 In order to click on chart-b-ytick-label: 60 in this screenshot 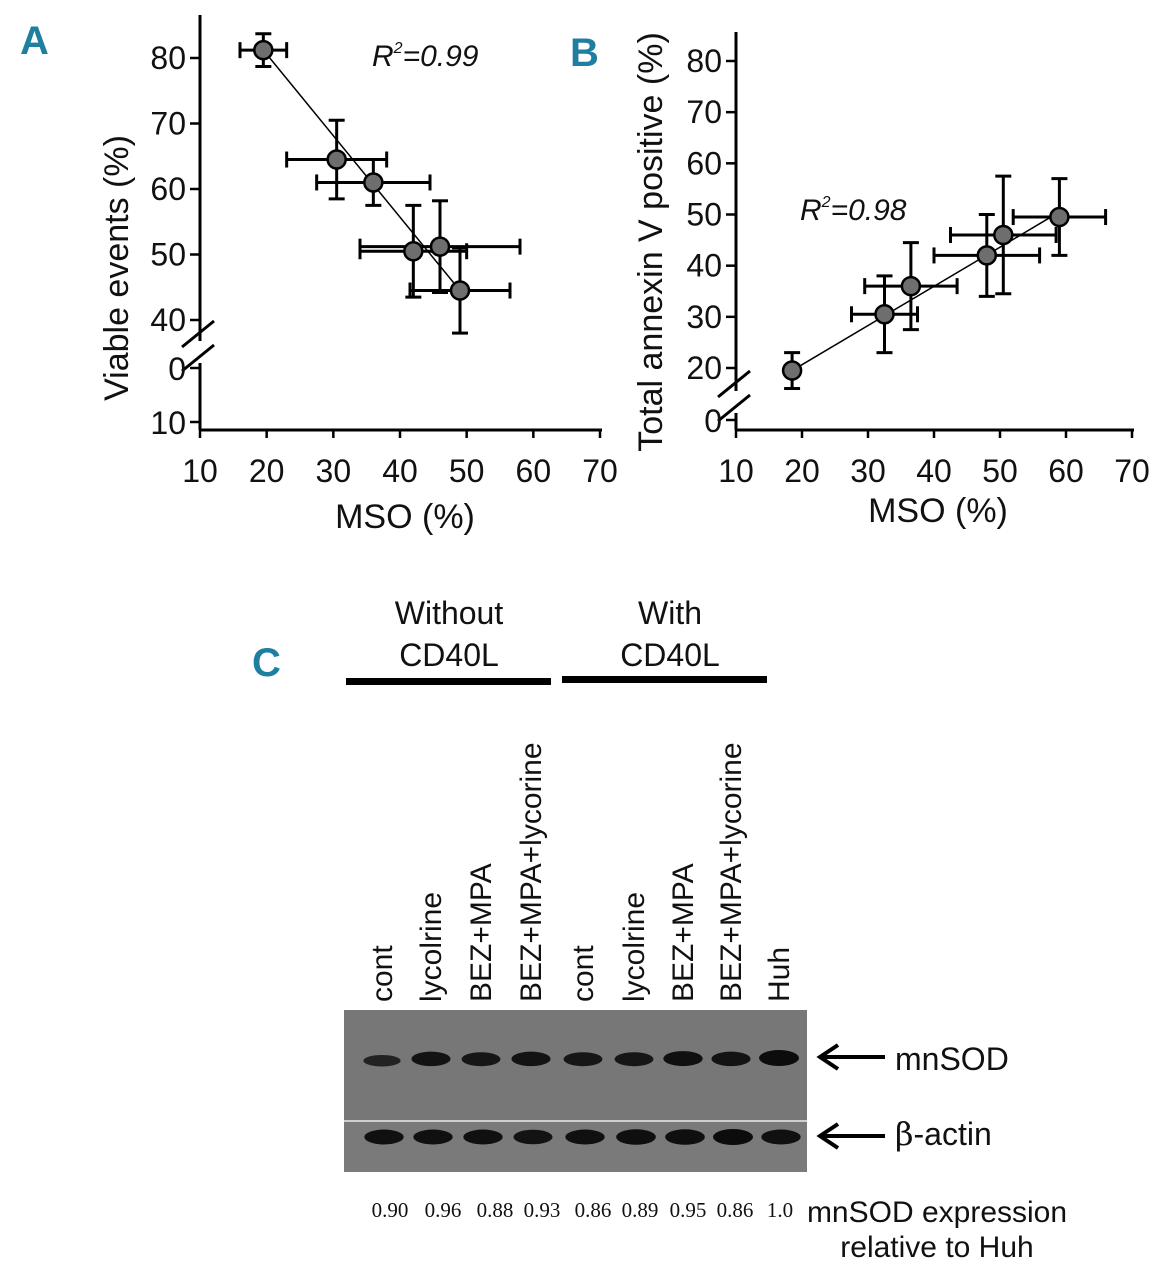, I will do `click(704, 163)`.